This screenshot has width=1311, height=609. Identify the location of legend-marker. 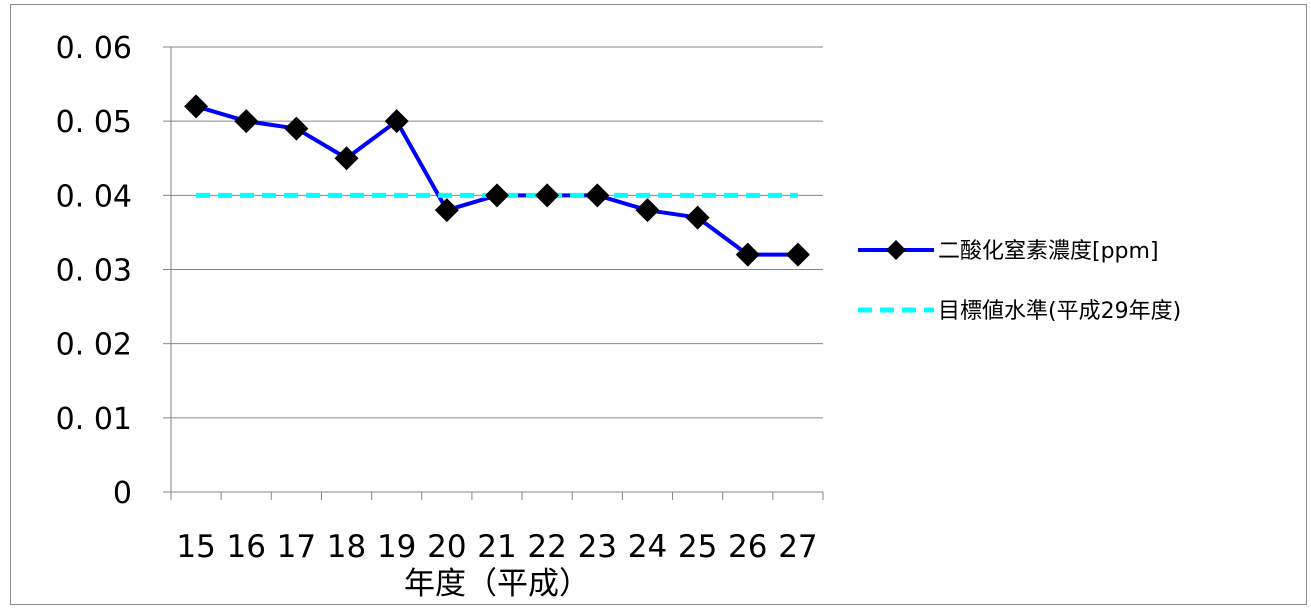
(896, 250).